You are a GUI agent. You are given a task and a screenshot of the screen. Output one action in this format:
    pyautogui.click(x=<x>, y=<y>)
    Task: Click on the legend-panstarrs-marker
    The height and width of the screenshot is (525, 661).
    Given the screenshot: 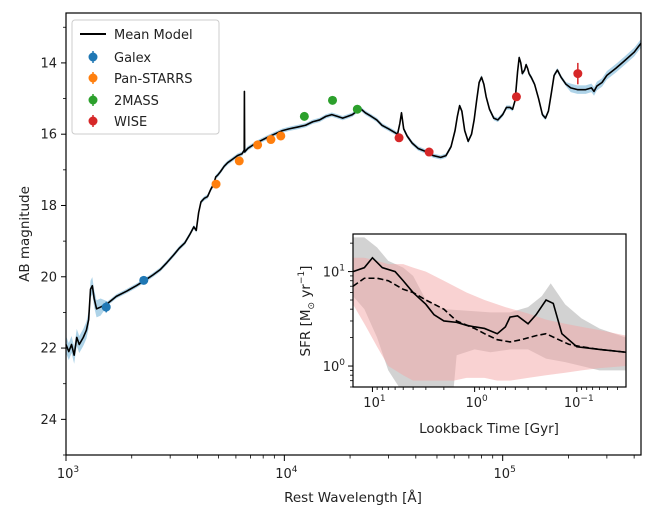 What is the action you would take?
    pyautogui.click(x=93, y=78)
    